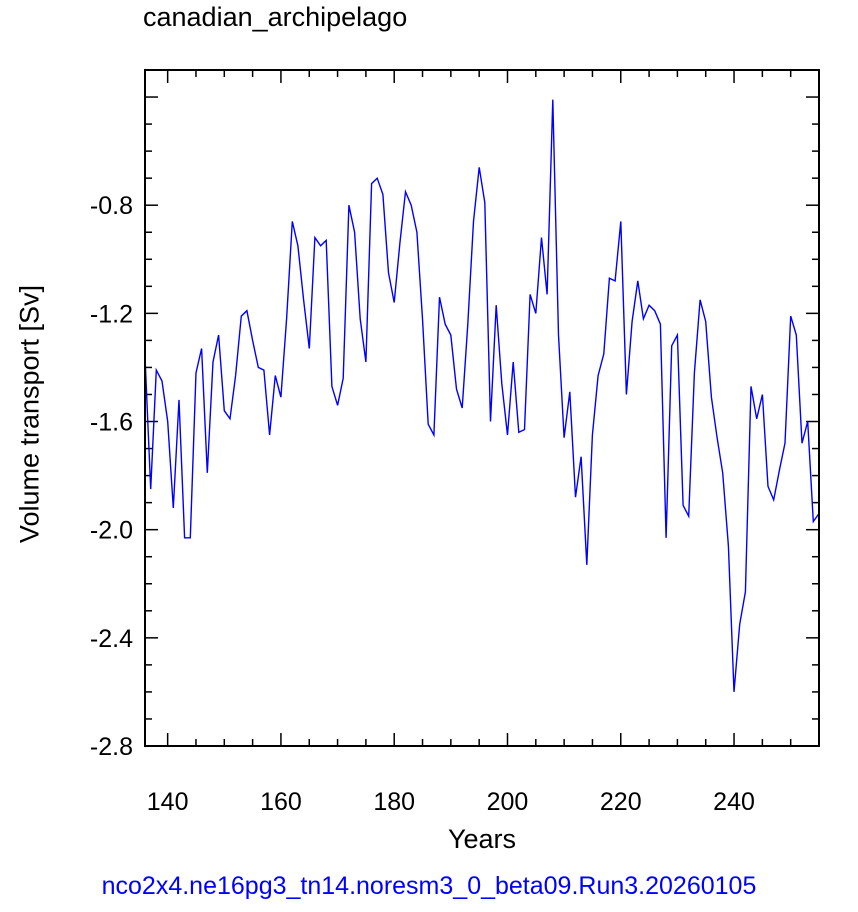 The image size is (858, 912). What do you see at coordinates (111, 423) in the screenshot?
I see `y-tick-label: -1.6` at bounding box center [111, 423].